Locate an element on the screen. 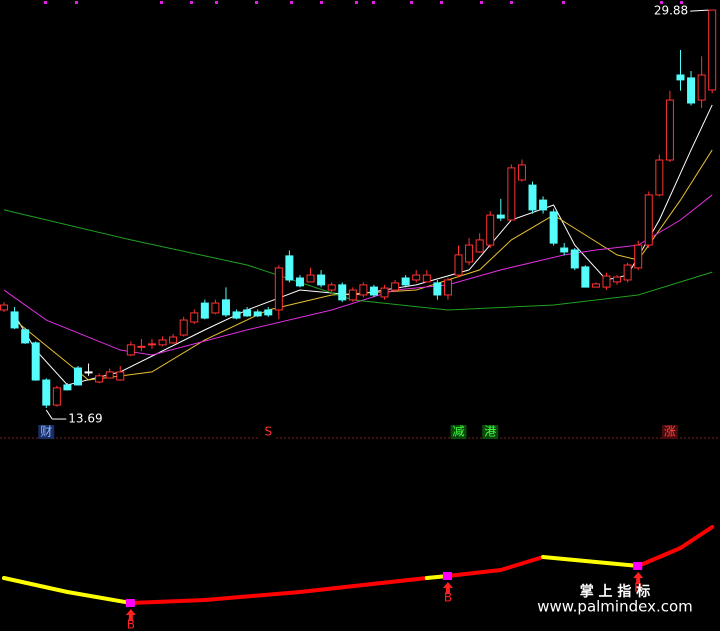 The height and width of the screenshot is (631, 720). watermark-title: 掌 上 指 标 is located at coordinates (615, 591).